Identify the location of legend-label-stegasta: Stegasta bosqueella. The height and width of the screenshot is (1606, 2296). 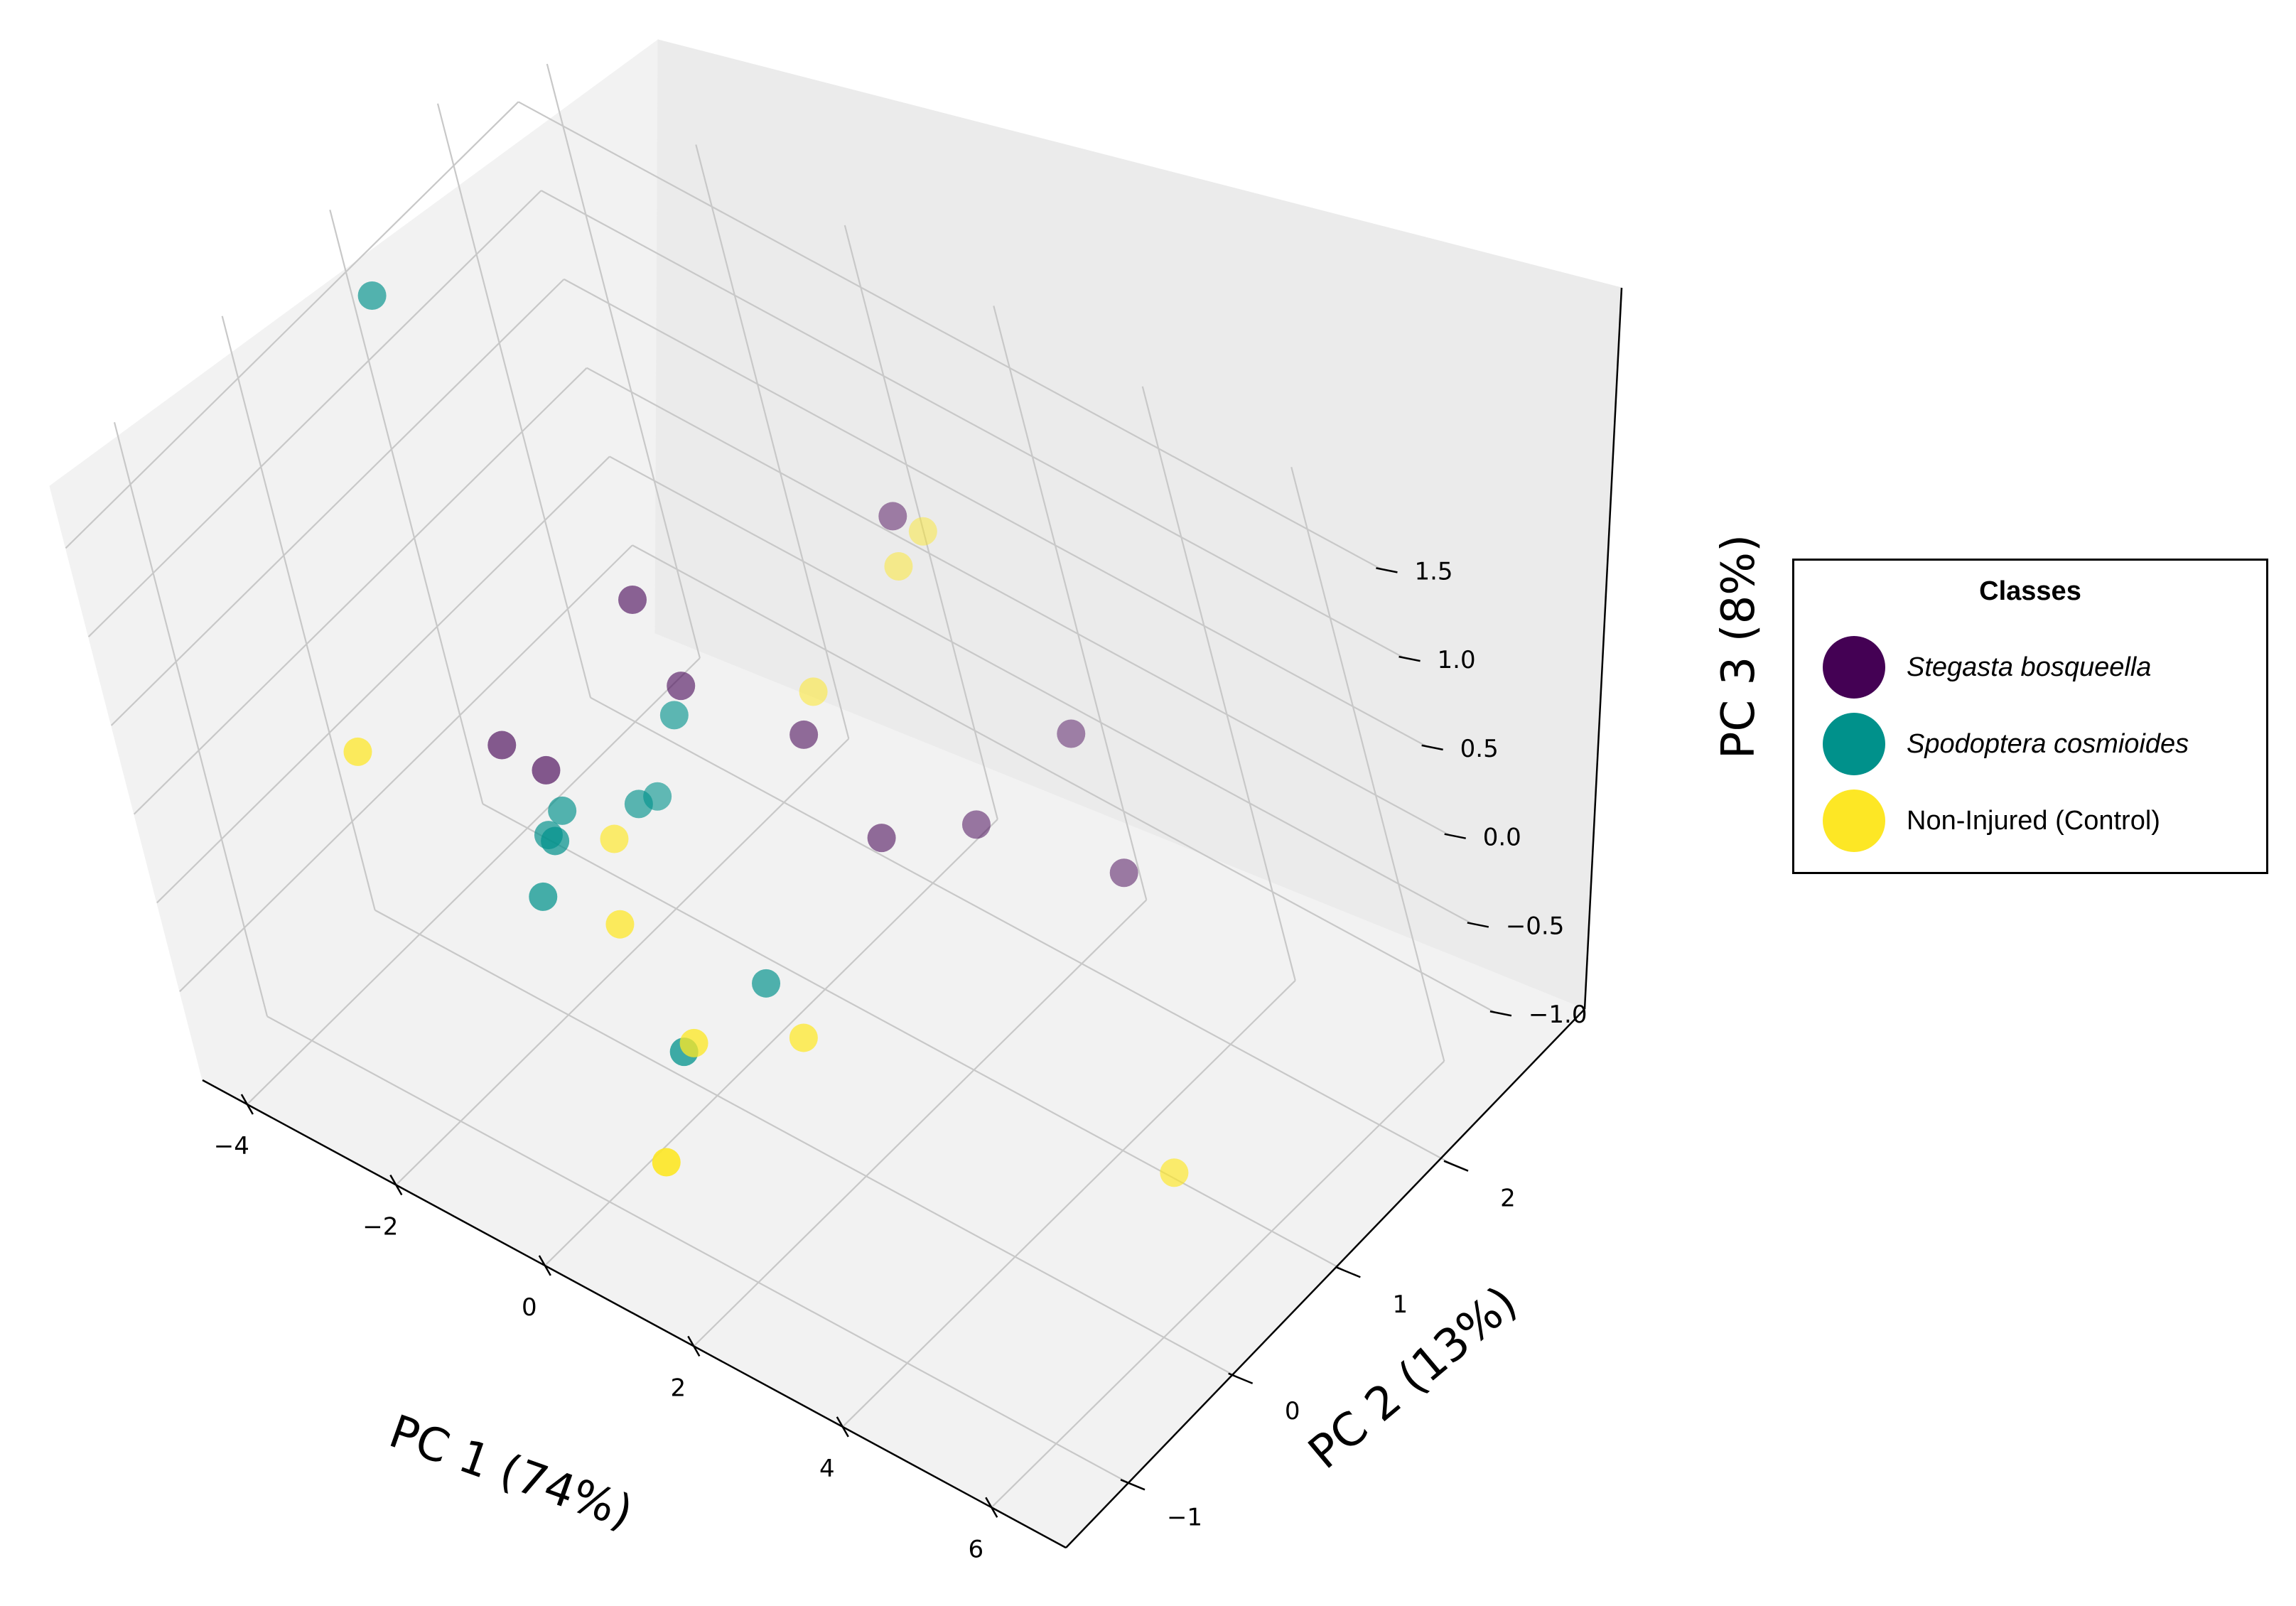
(2029, 667).